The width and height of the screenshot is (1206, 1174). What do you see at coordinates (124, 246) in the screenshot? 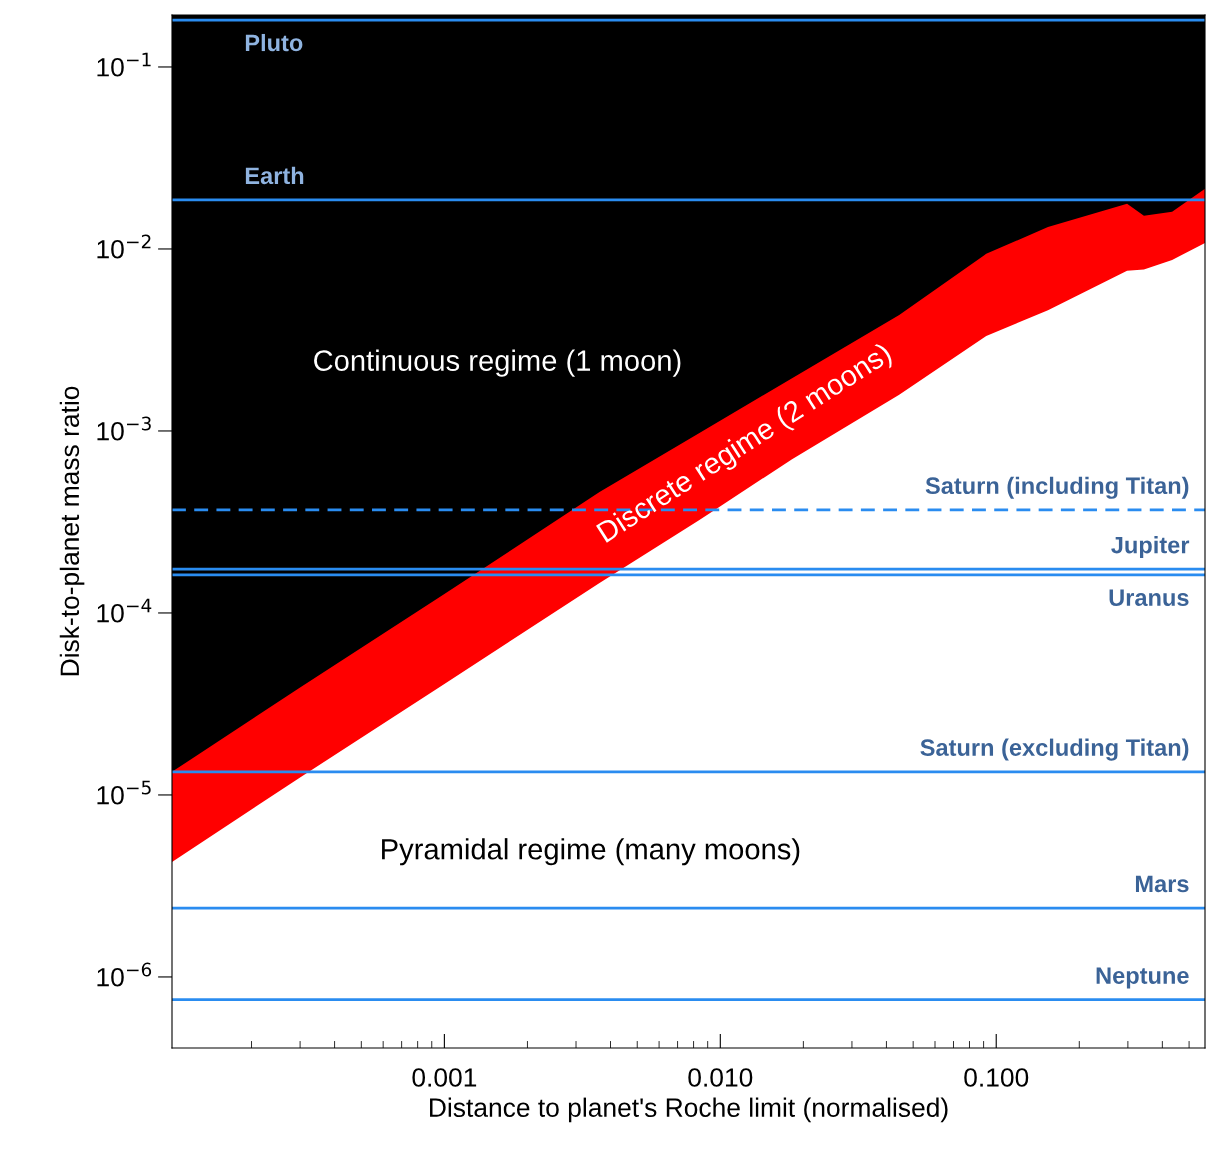
I see `y-tick-label: 10$^{−2}$` at bounding box center [124, 246].